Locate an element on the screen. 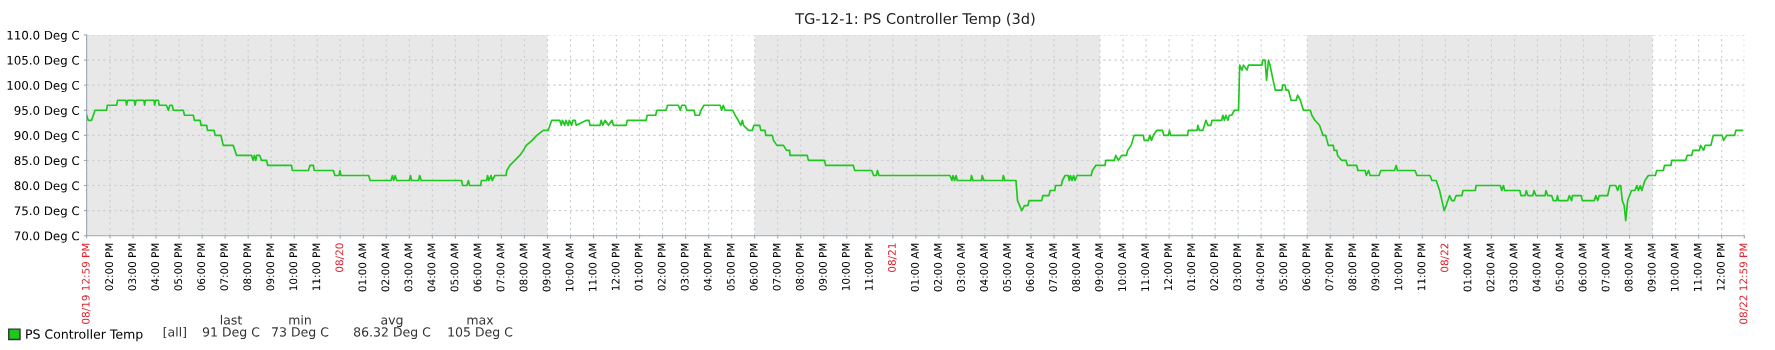 The image size is (1775, 350). y-tick-label: 110.0 Deg C is located at coordinates (43, 36).